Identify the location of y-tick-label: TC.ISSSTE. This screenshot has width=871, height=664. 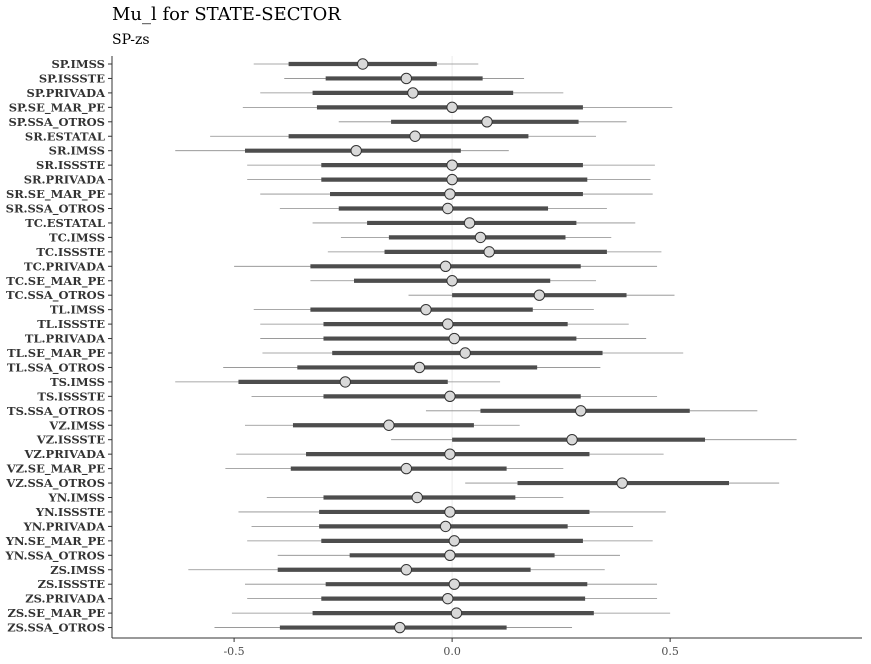
(70, 252).